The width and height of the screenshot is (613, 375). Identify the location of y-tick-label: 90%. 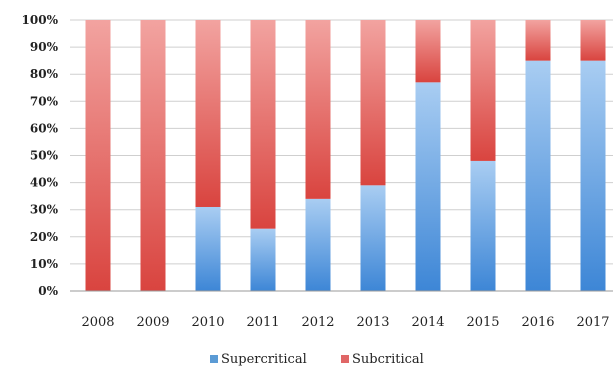
(44, 47).